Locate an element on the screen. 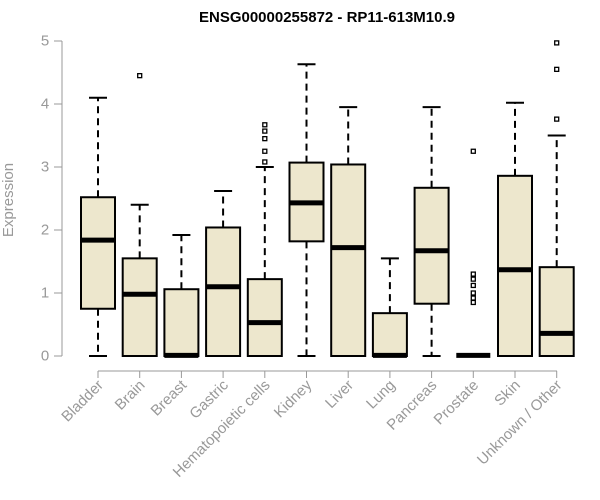 The height and width of the screenshot is (500, 600). x-tick-label: Brain is located at coordinates (130, 395).